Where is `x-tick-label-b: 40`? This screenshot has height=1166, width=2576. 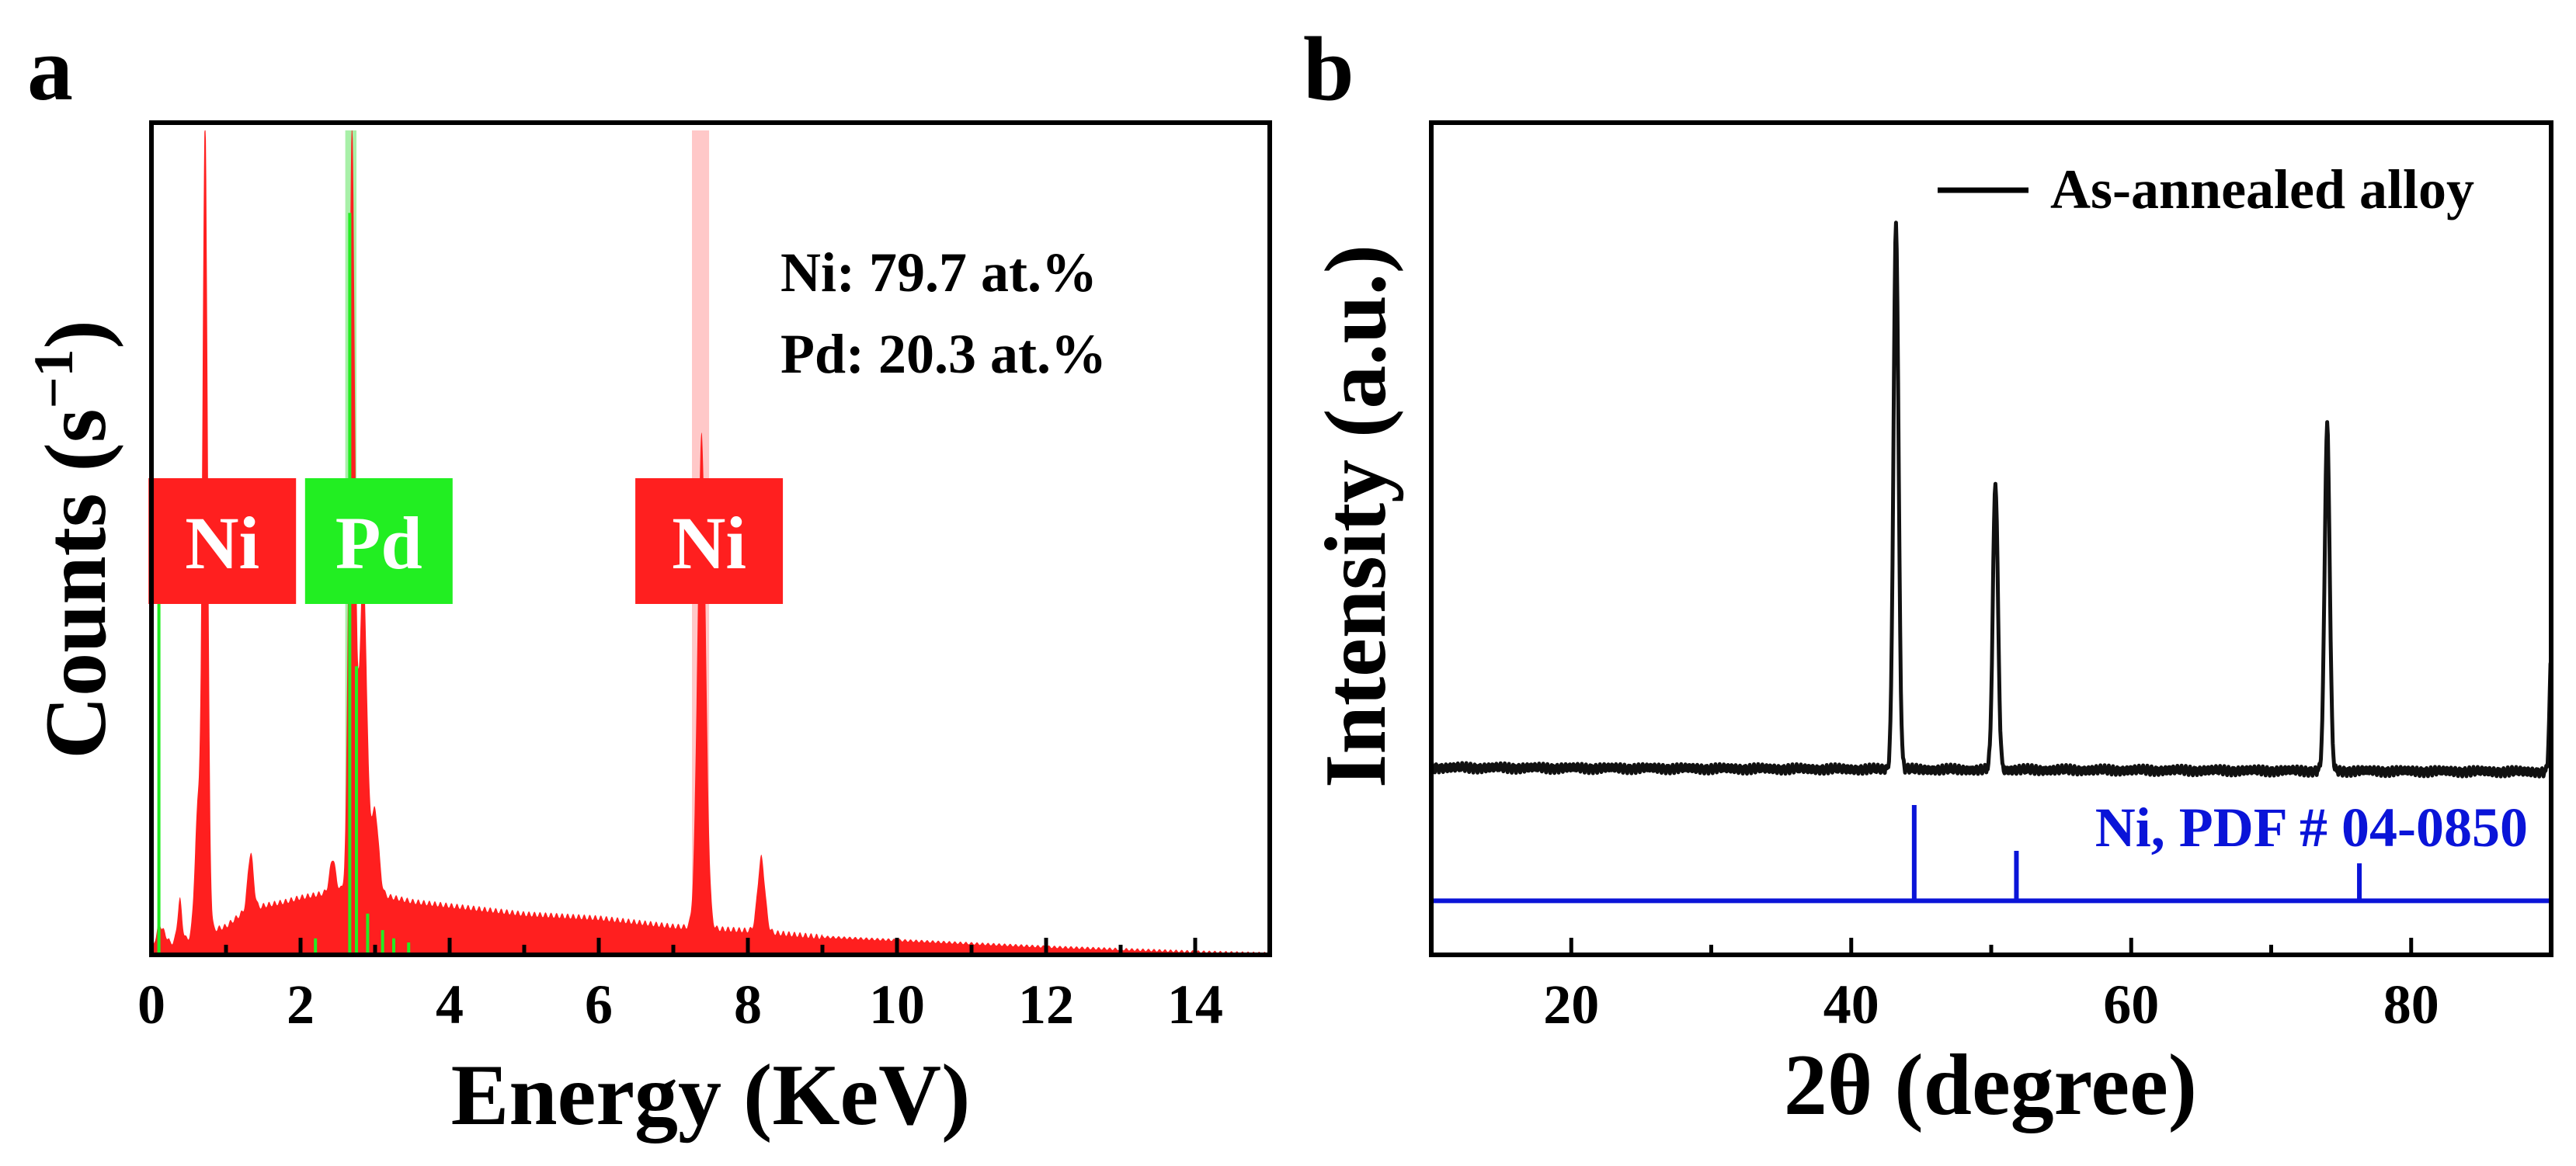 x-tick-label-b: 40 is located at coordinates (1851, 1004).